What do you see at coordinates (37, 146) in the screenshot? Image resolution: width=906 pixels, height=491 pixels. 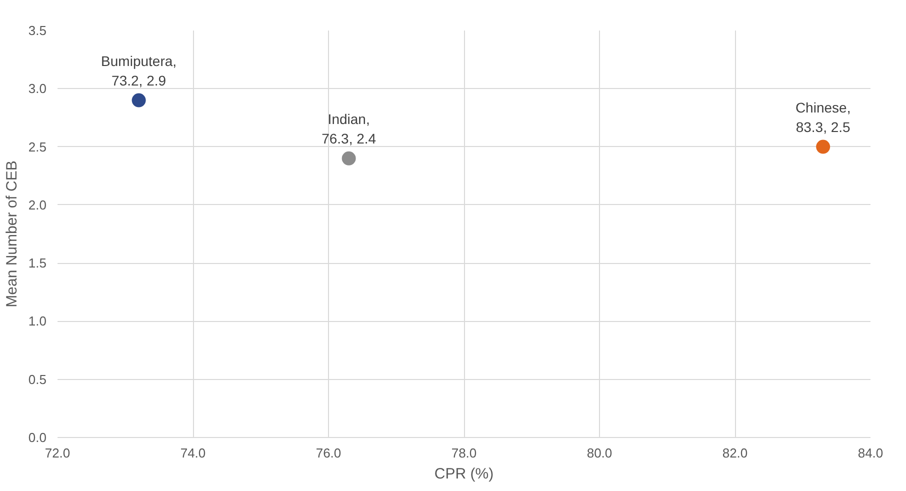 I see `y-tick-label: 2.5` at bounding box center [37, 146].